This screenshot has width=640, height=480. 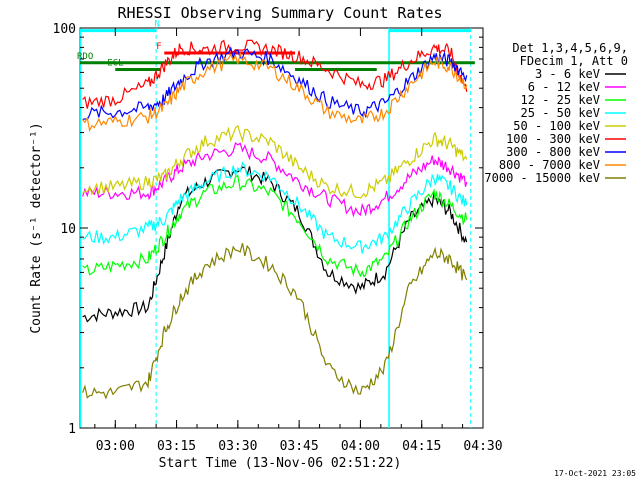 I want to click on legend-label-3: 25 - 50 keV, so click(x=560, y=113).